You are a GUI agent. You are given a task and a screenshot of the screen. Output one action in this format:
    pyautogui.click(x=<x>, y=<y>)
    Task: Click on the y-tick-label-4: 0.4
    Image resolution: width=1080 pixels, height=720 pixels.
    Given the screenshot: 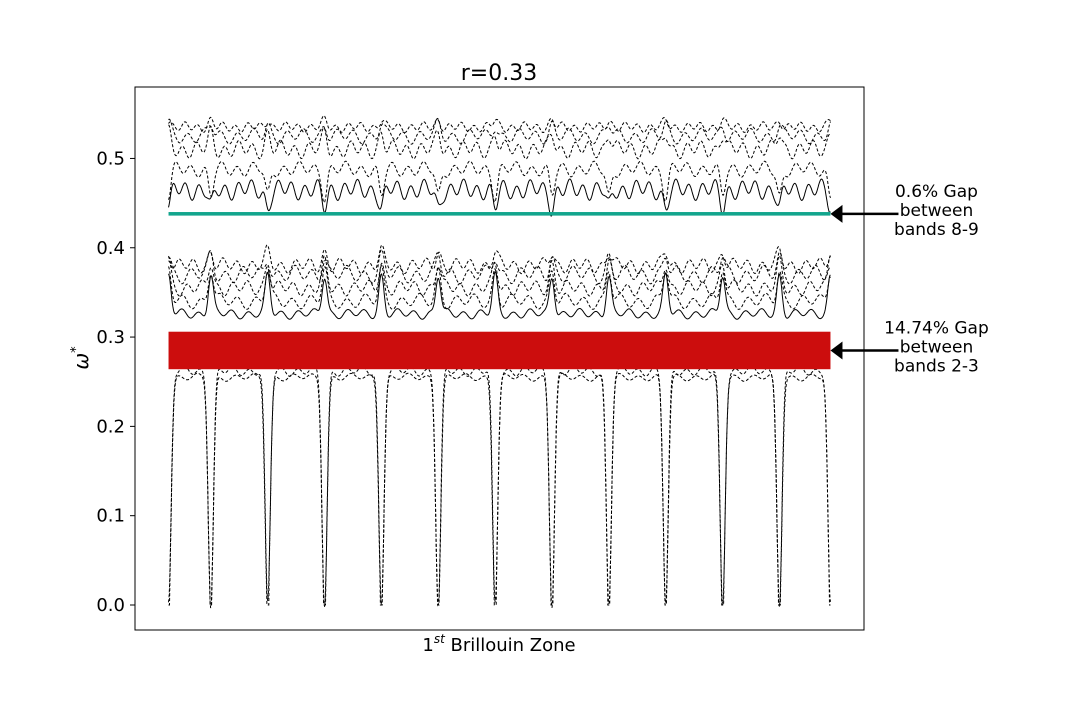 What is the action you would take?
    pyautogui.click(x=110, y=248)
    